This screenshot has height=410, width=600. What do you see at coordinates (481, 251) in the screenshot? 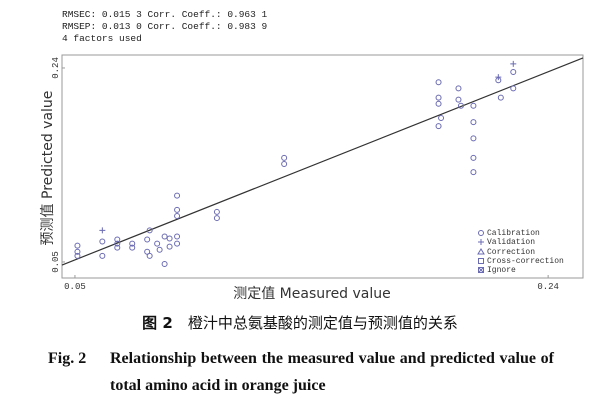
I see `legend-symbols` at bounding box center [481, 251].